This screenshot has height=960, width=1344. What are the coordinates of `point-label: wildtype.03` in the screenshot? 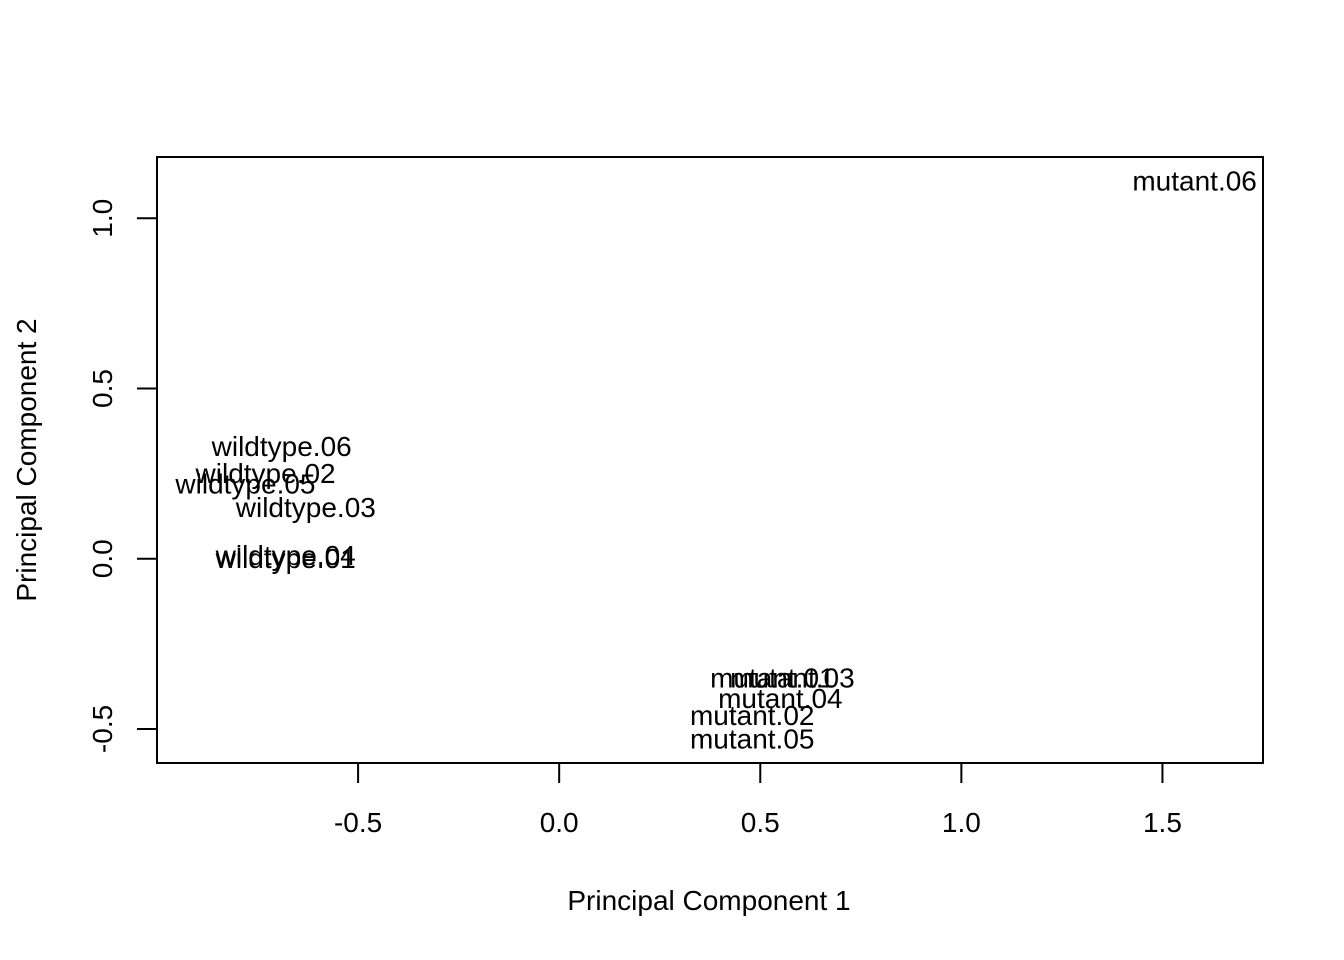 It's located at (305, 507).